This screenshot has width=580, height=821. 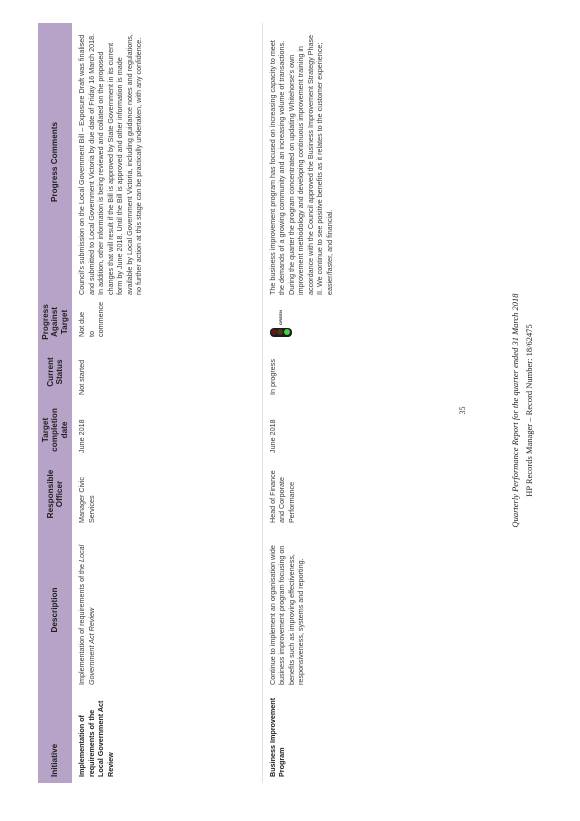 What do you see at coordinates (280, 317) in the screenshot?
I see `traffic-light-label: GREEN` at bounding box center [280, 317].